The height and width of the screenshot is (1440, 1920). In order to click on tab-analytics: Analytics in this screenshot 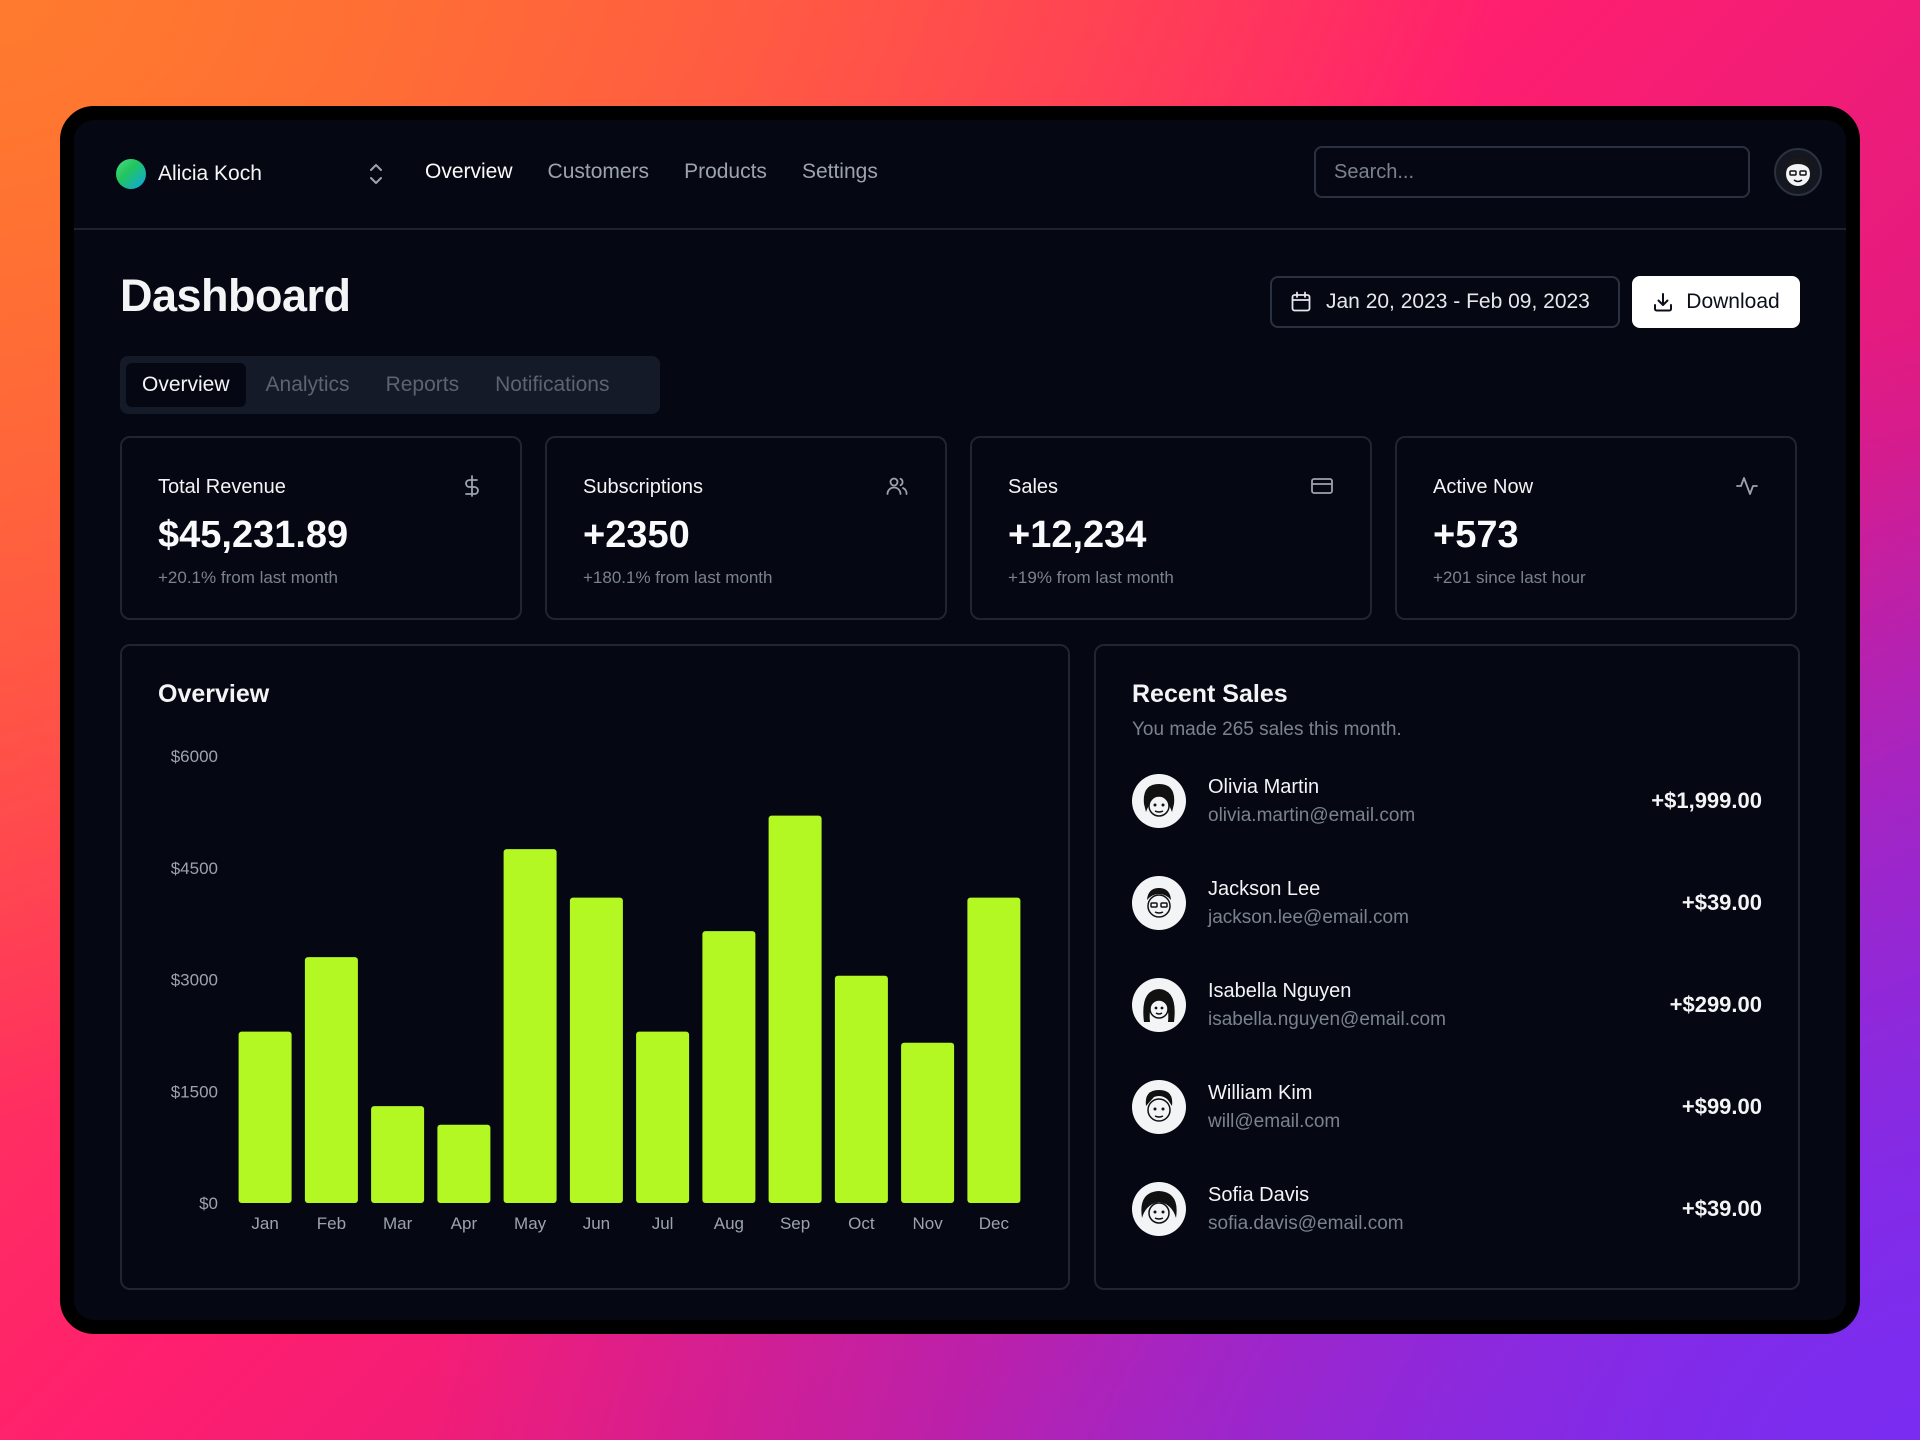, I will do `click(307, 384)`.